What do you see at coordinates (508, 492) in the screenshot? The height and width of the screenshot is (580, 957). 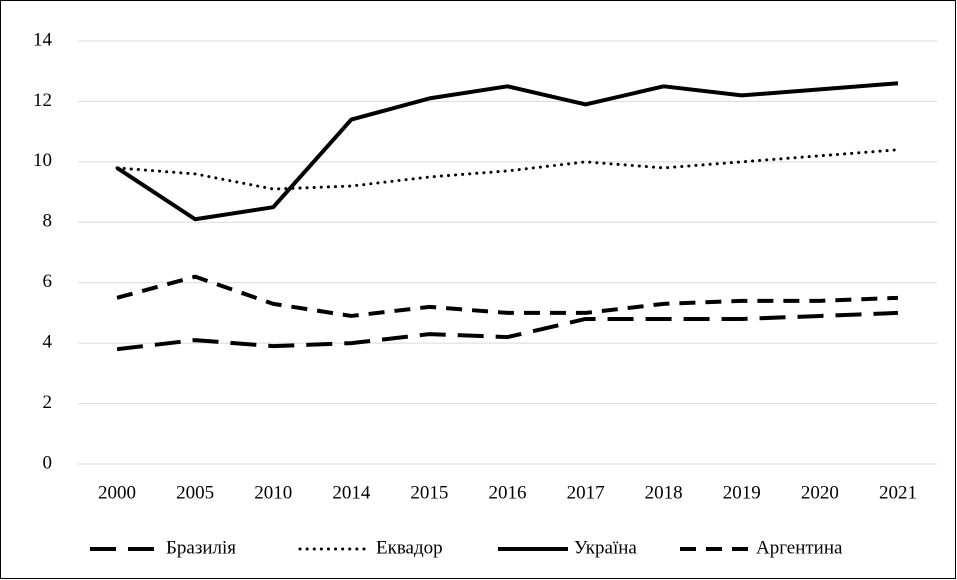 I see `x-tick-label: 2016` at bounding box center [508, 492].